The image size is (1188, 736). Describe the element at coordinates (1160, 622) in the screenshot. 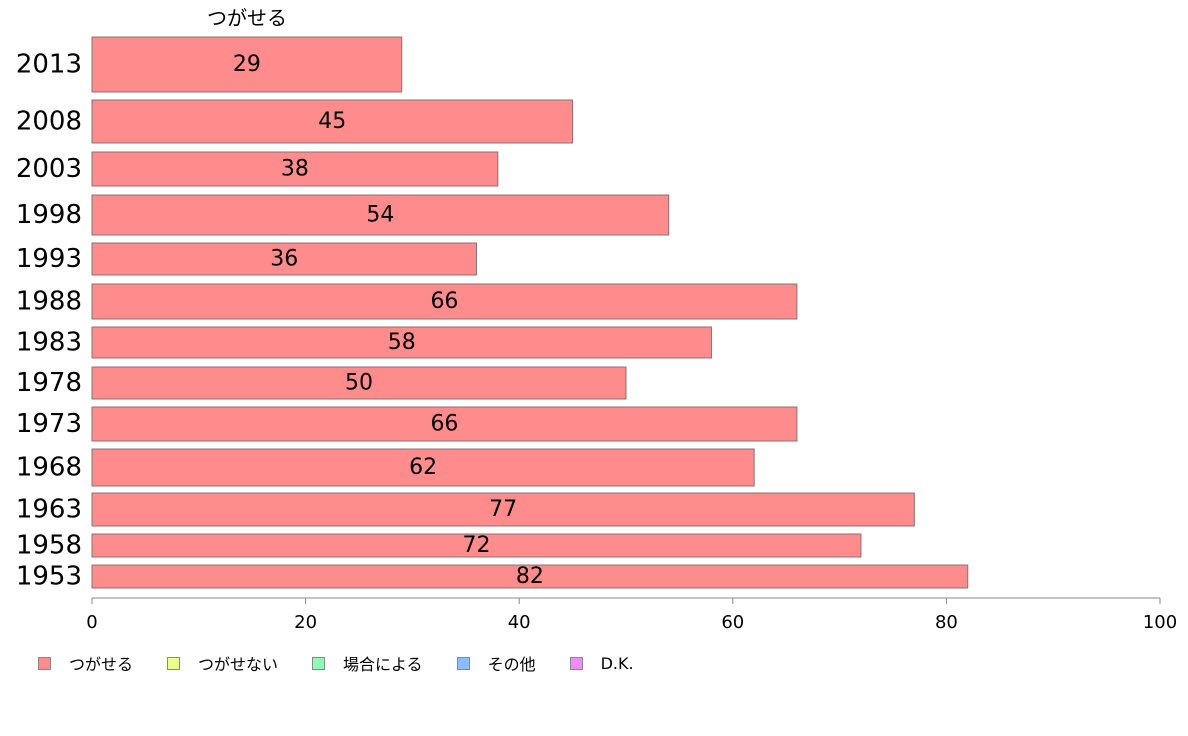

I see `x-tick-label-100: 100` at that location.